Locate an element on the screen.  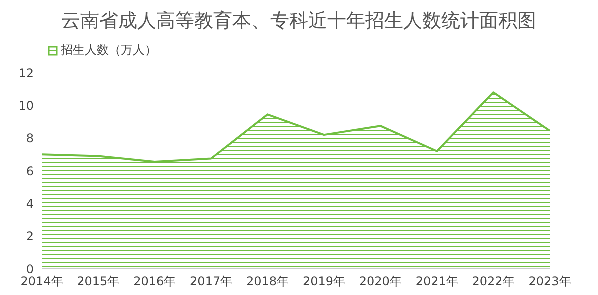
x-tick-label: 2017年 is located at coordinates (211, 281).